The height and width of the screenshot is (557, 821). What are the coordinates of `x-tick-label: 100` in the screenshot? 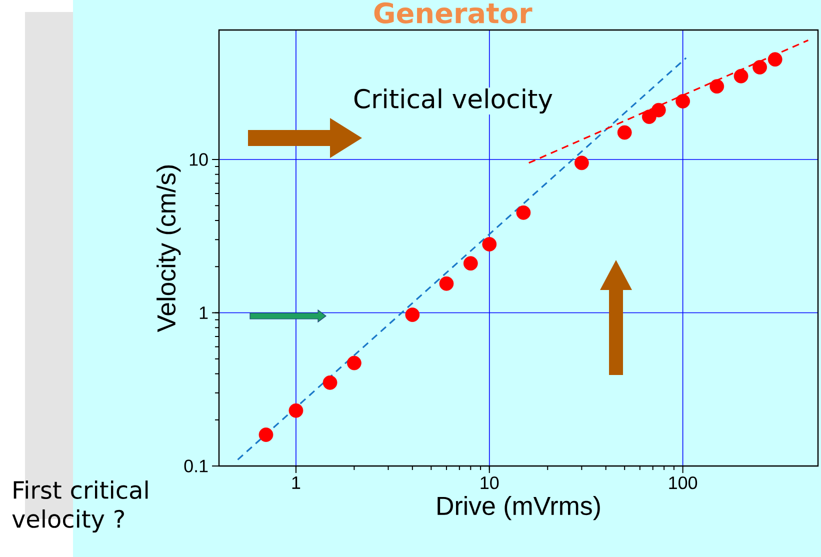 It's located at (683, 483).